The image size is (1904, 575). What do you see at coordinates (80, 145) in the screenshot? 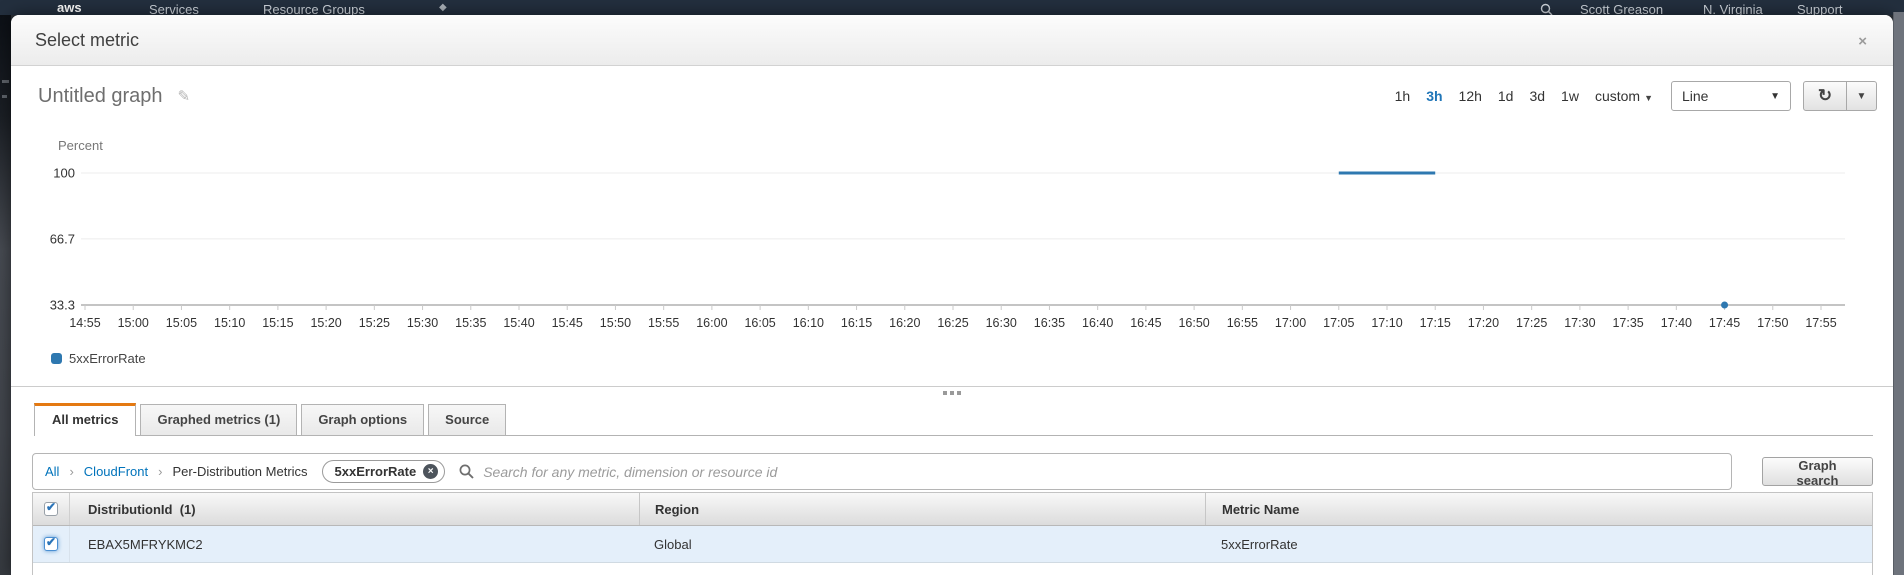
I see `y-axis-unit-label: Percent` at bounding box center [80, 145].